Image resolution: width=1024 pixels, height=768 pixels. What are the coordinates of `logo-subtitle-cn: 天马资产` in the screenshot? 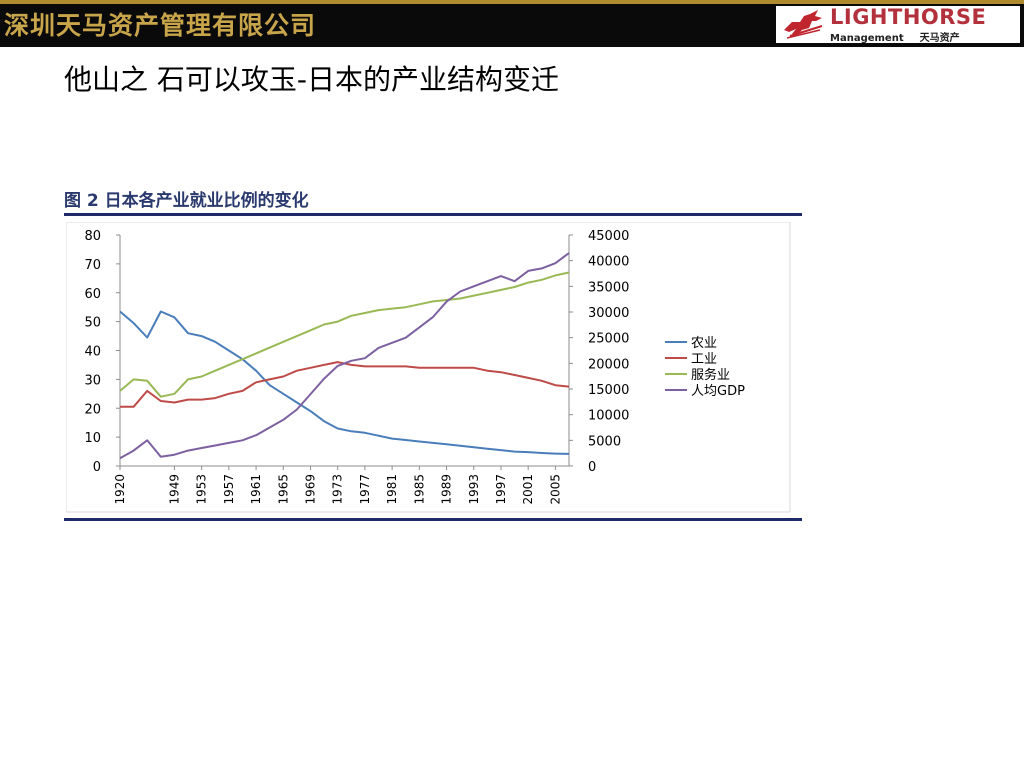 It's located at (939, 38).